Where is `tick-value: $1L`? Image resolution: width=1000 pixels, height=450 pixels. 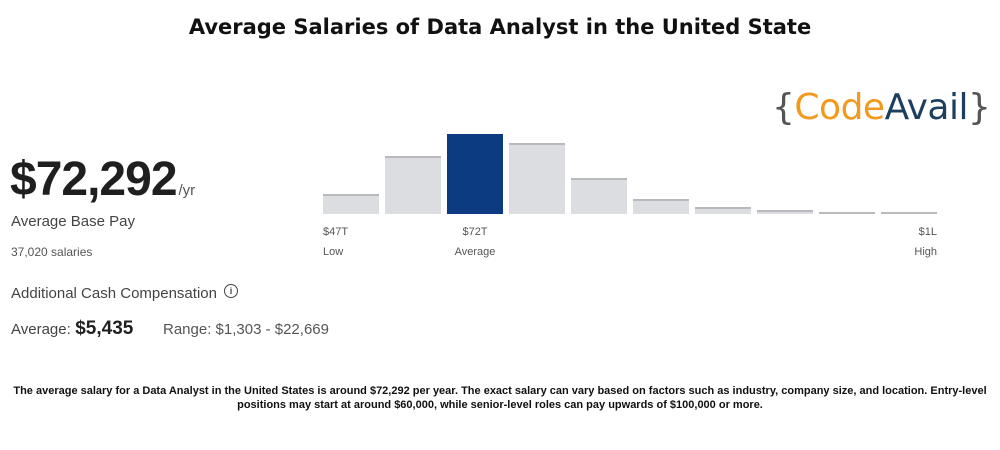
tick-value: $1L is located at coordinates (927, 232).